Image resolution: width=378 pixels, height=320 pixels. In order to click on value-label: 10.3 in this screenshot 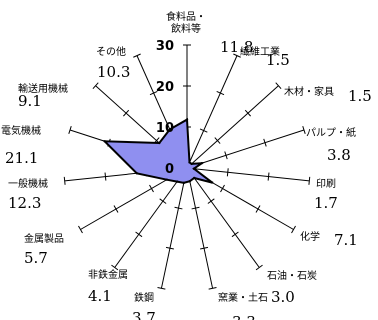, I will do `click(113, 72)`.